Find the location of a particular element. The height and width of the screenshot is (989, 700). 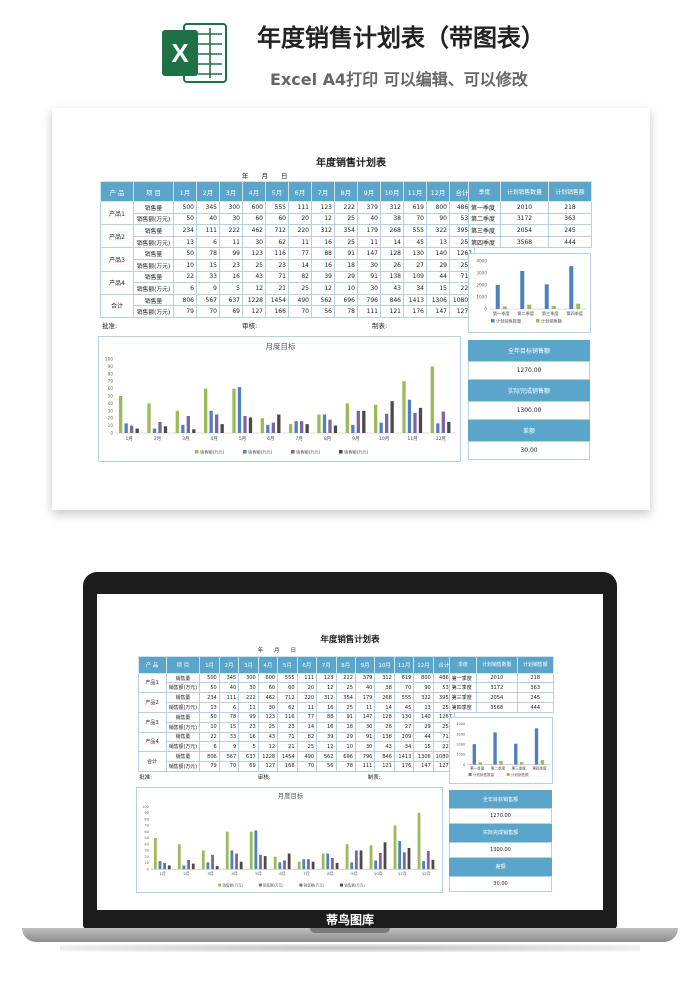

value-cell: 20 is located at coordinates (307, 688).